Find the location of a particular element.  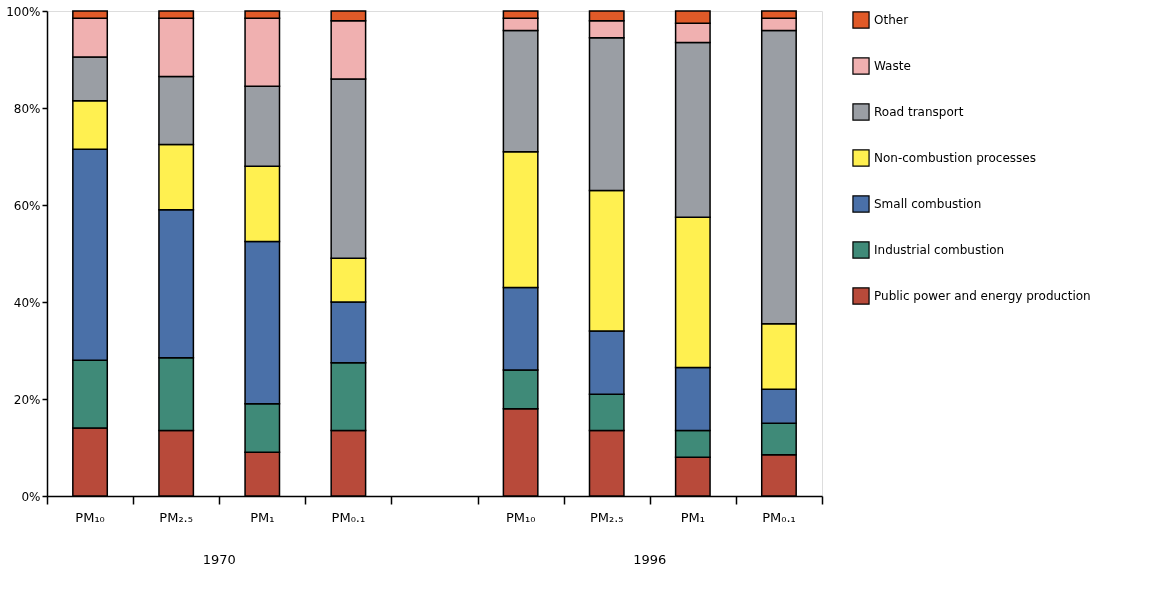

text: 1996 is located at coordinates (650, 559).